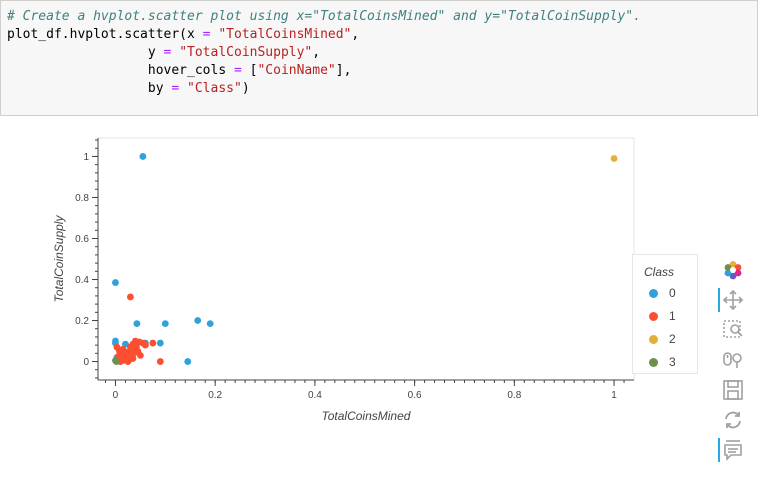 The width and height of the screenshot is (760, 478). What do you see at coordinates (128, 88) in the screenshot?
I see `code-line-by: by = "Class")` at bounding box center [128, 88].